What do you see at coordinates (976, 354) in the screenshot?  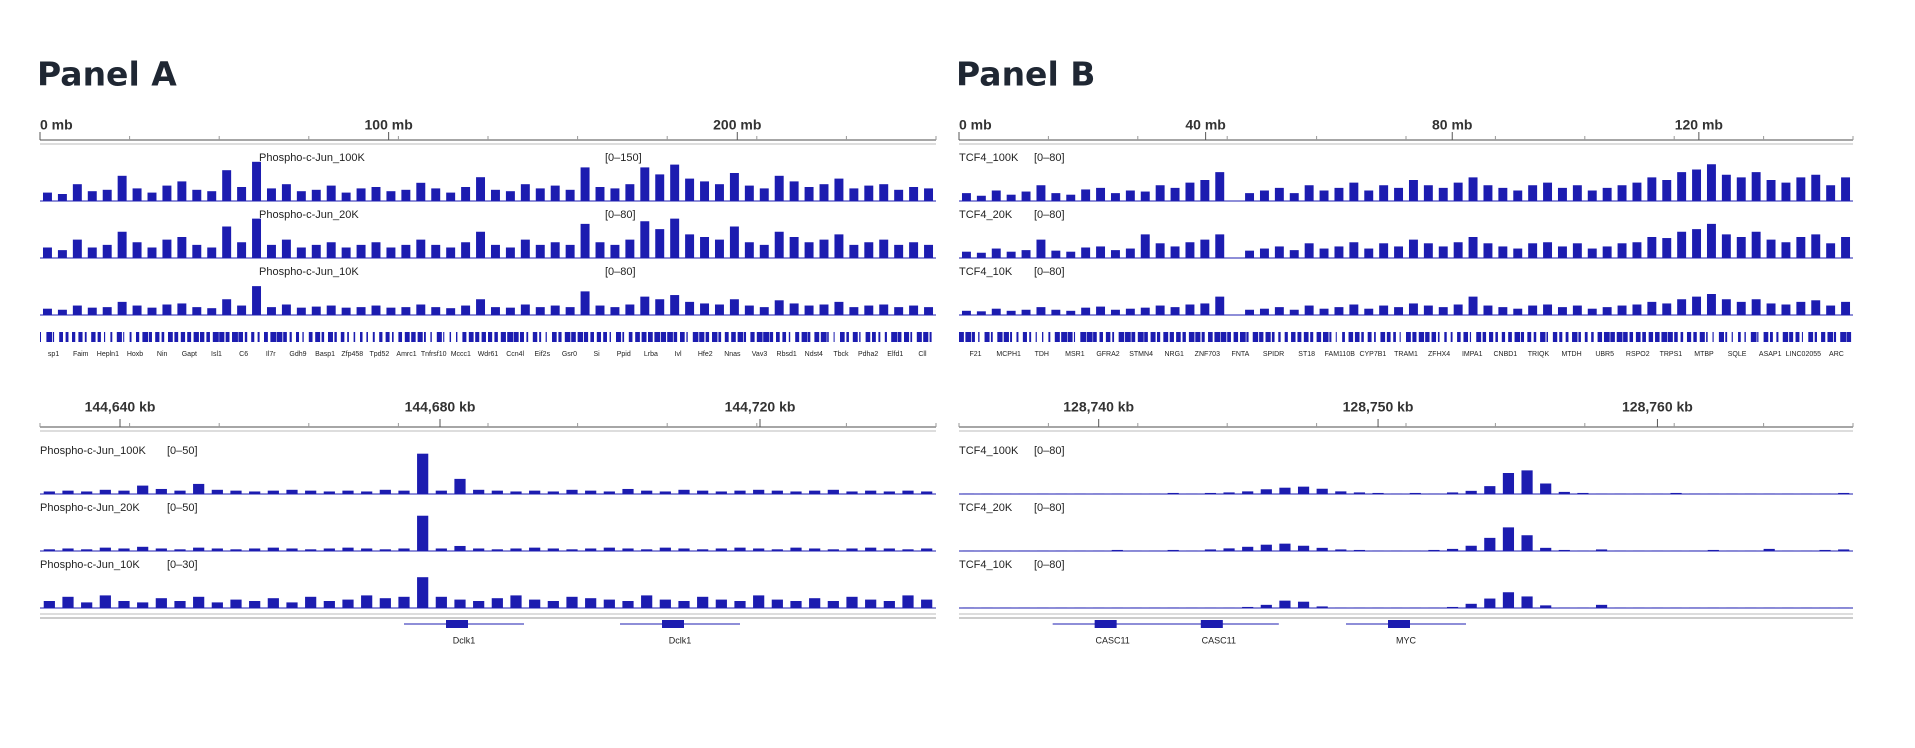 I see `gene-label: F21` at bounding box center [976, 354].